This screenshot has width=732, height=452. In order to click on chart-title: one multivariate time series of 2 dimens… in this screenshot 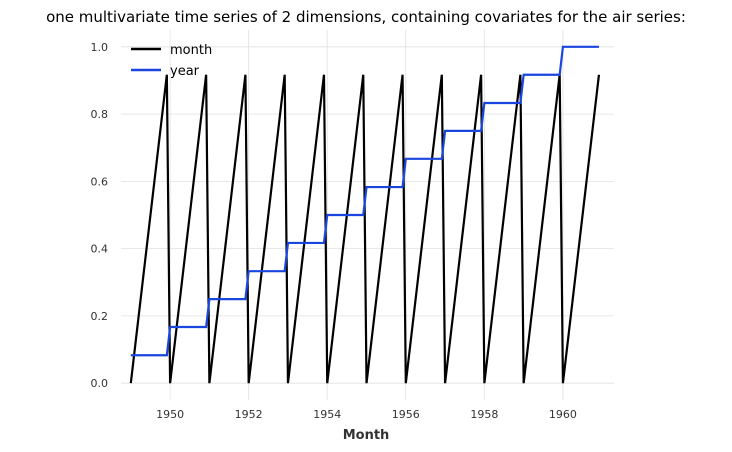, I will do `click(366, 17)`.